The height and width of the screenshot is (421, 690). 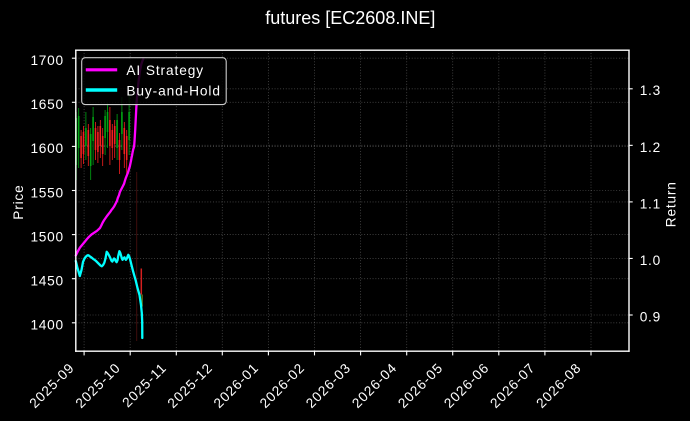 What do you see at coordinates (350, 18) in the screenshot?
I see `svg-text: futures [EC2608.INE]` at bounding box center [350, 18].